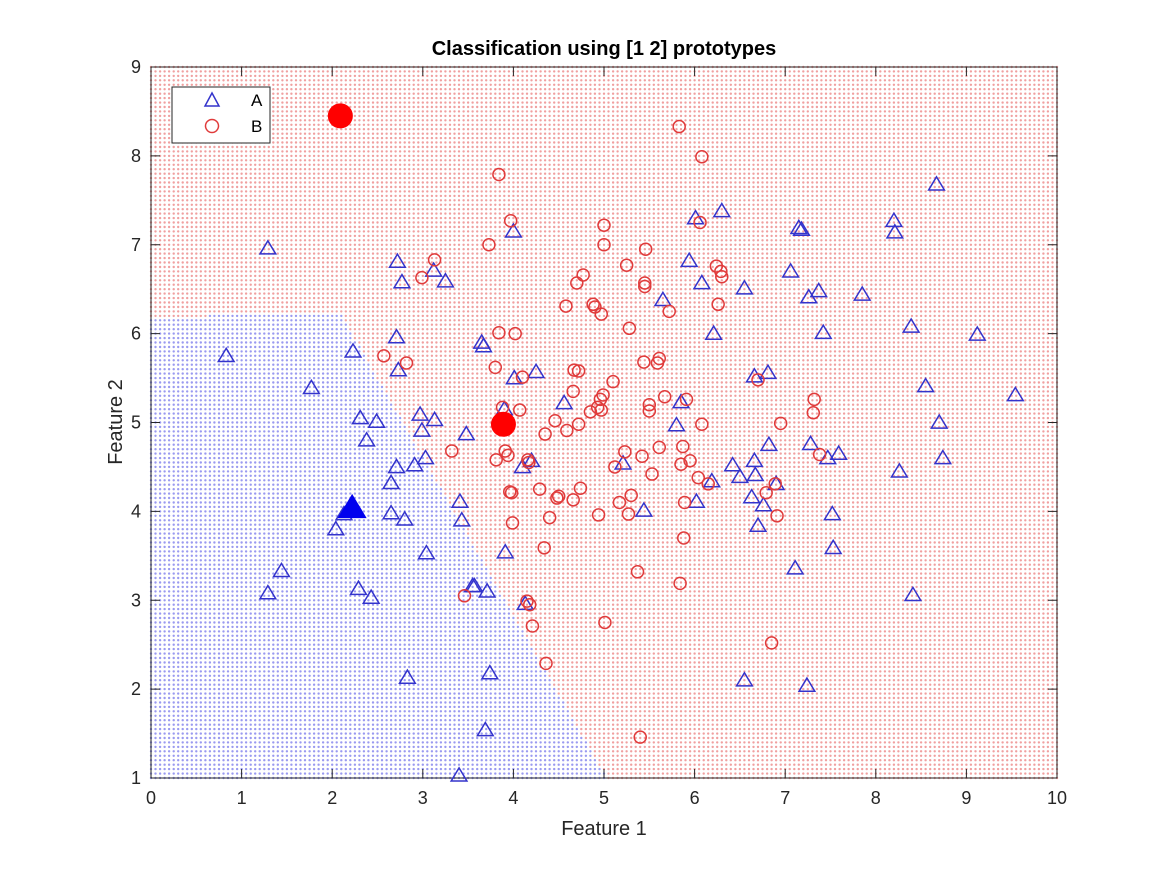 The image size is (1167, 875). What do you see at coordinates (695, 798) in the screenshot?
I see `x-tick-label: 6` at bounding box center [695, 798].